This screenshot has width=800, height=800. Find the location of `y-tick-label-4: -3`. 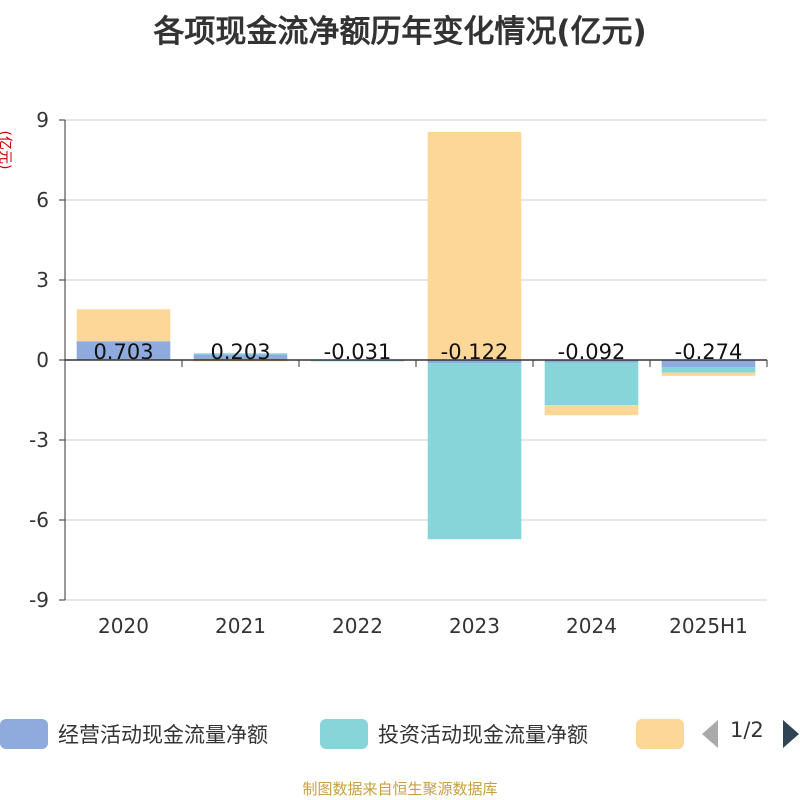

y-tick-label-4: -3 is located at coordinates (39, 440).